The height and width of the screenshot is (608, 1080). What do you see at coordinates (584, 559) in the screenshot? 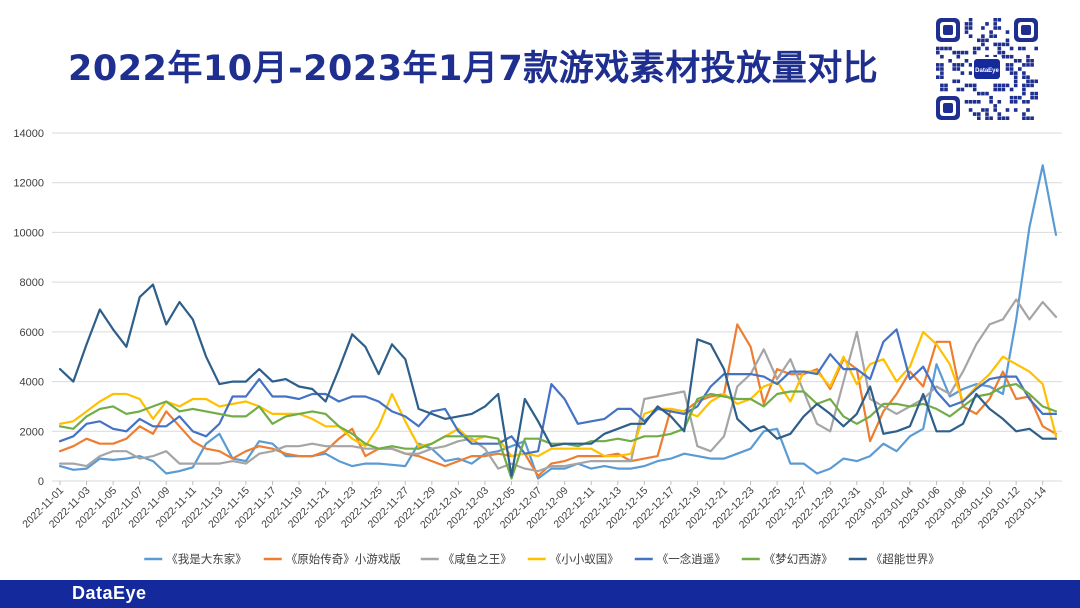
I see `legend-label: 《小小蚁国》` at bounding box center [584, 559].